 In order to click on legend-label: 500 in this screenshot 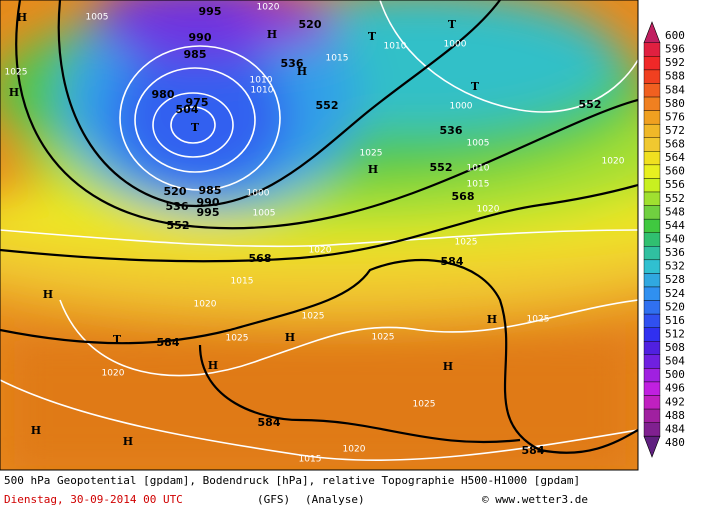, I will do `click(675, 374)`.